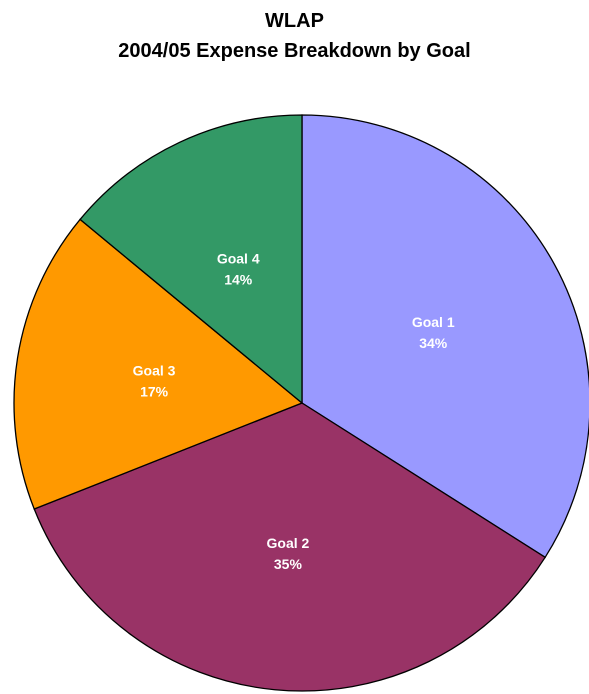  I want to click on slice-category-label: Goal 1, so click(433, 322).